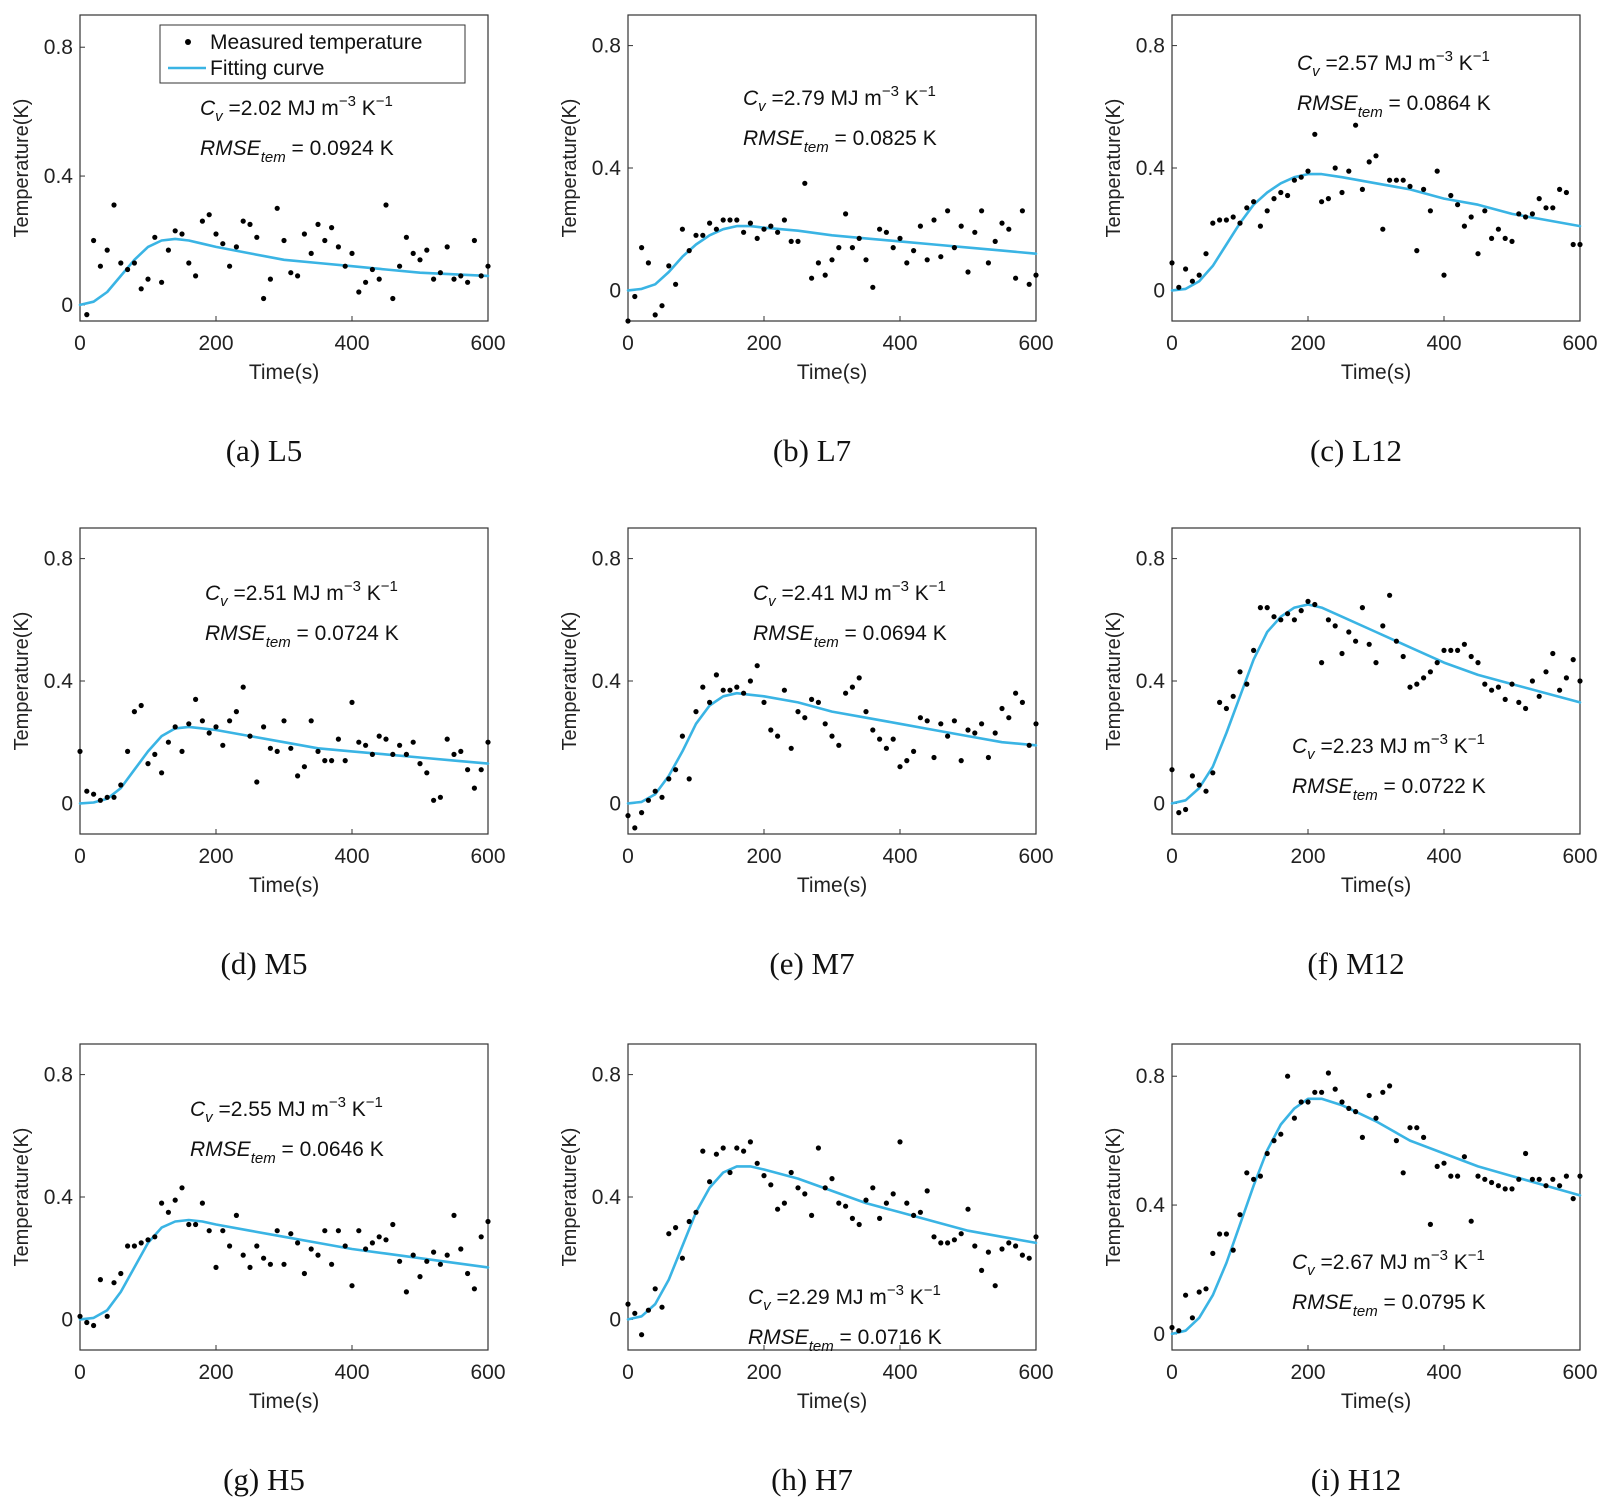 This screenshot has height=1506, width=1604. Describe the element at coordinates (812, 450) in the screenshot. I see `panel-caption: (b) L7` at that location.